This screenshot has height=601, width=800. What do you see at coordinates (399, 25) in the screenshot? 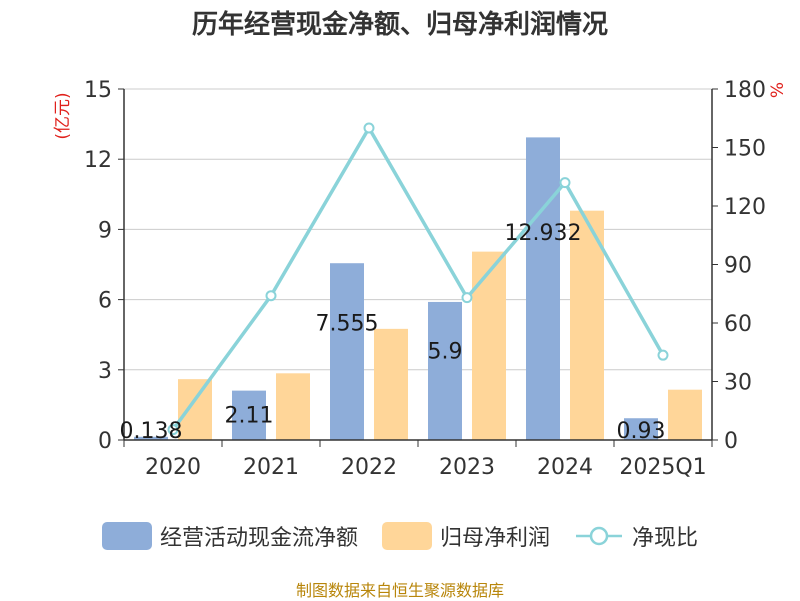
I see `chart-title: 历年经营现金净额、归母净利润情况` at bounding box center [399, 25].